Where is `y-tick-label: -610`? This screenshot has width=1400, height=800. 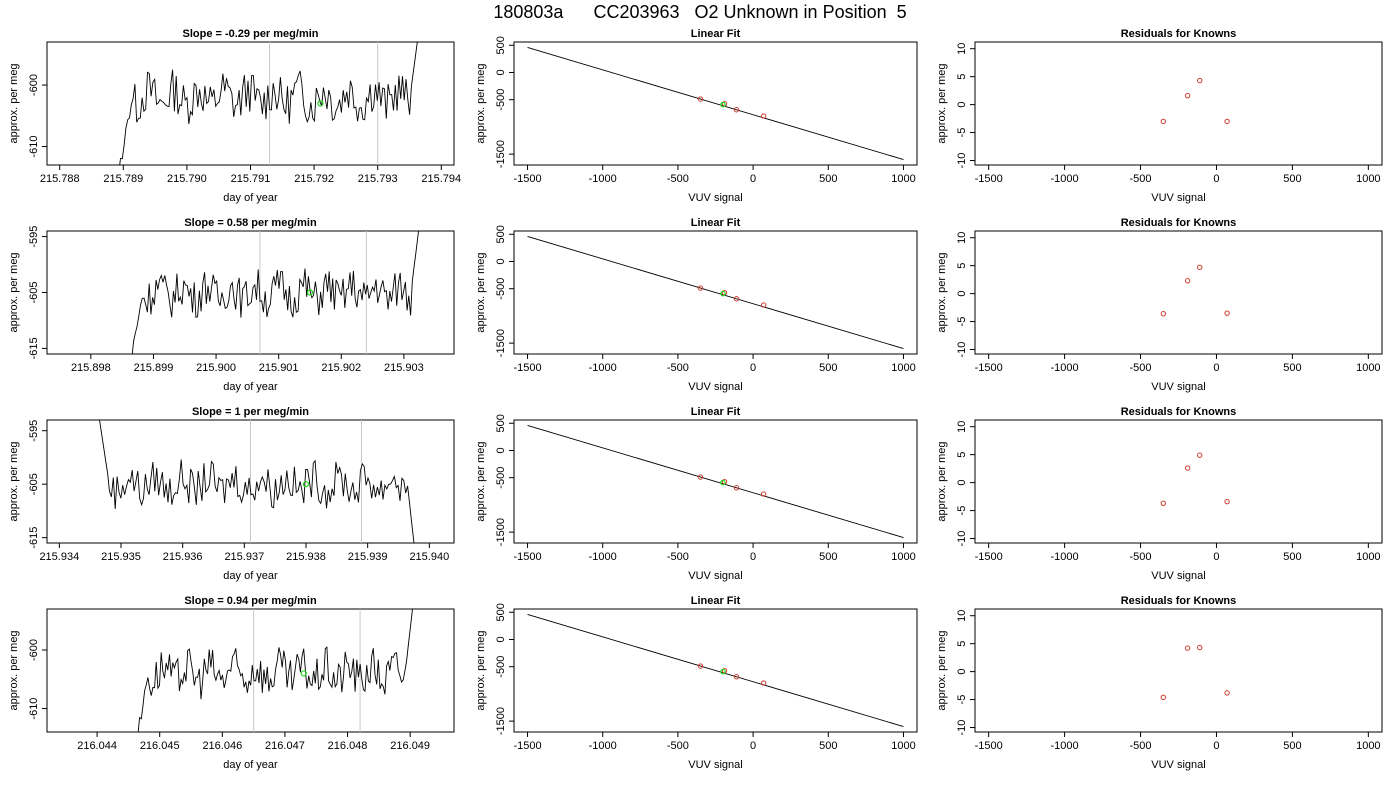 y-tick-label: -610 is located at coordinates (34, 709).